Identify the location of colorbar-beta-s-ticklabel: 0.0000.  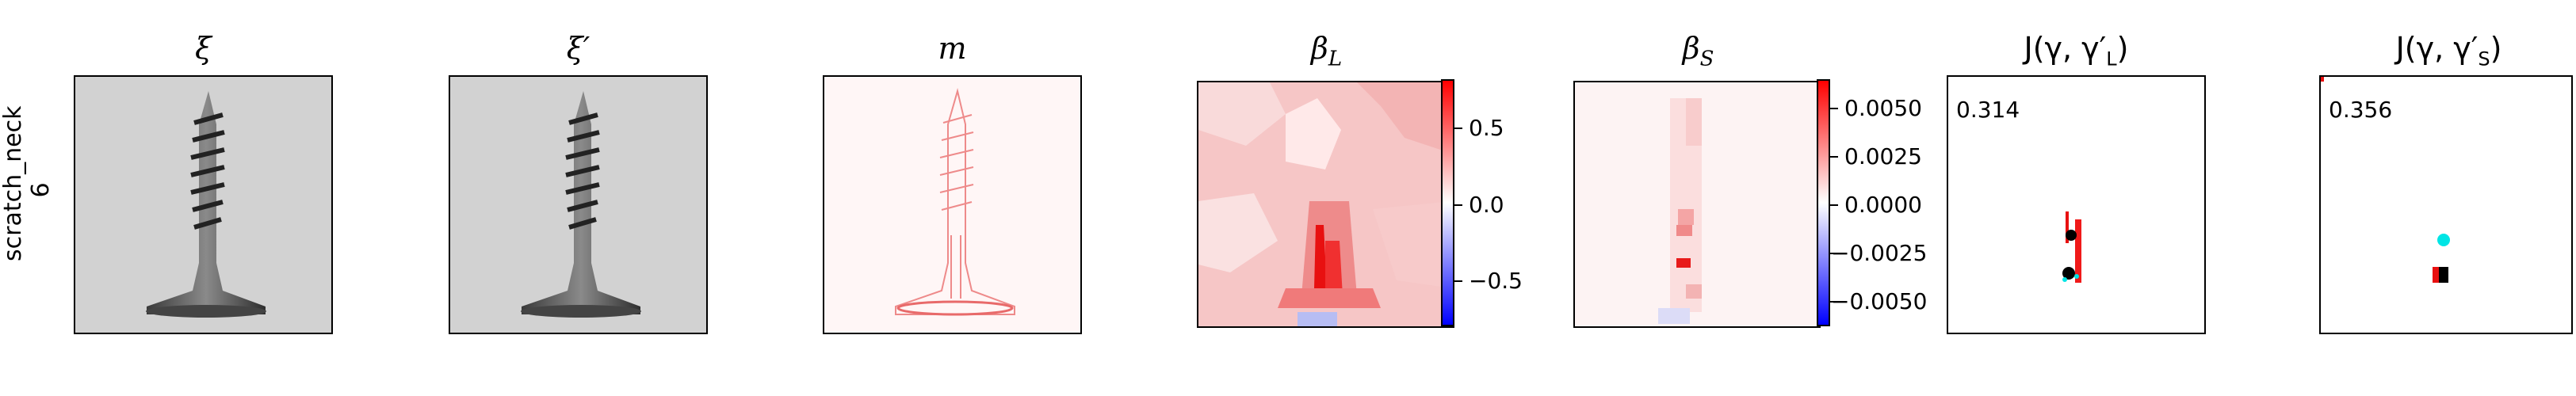
(1883, 205).